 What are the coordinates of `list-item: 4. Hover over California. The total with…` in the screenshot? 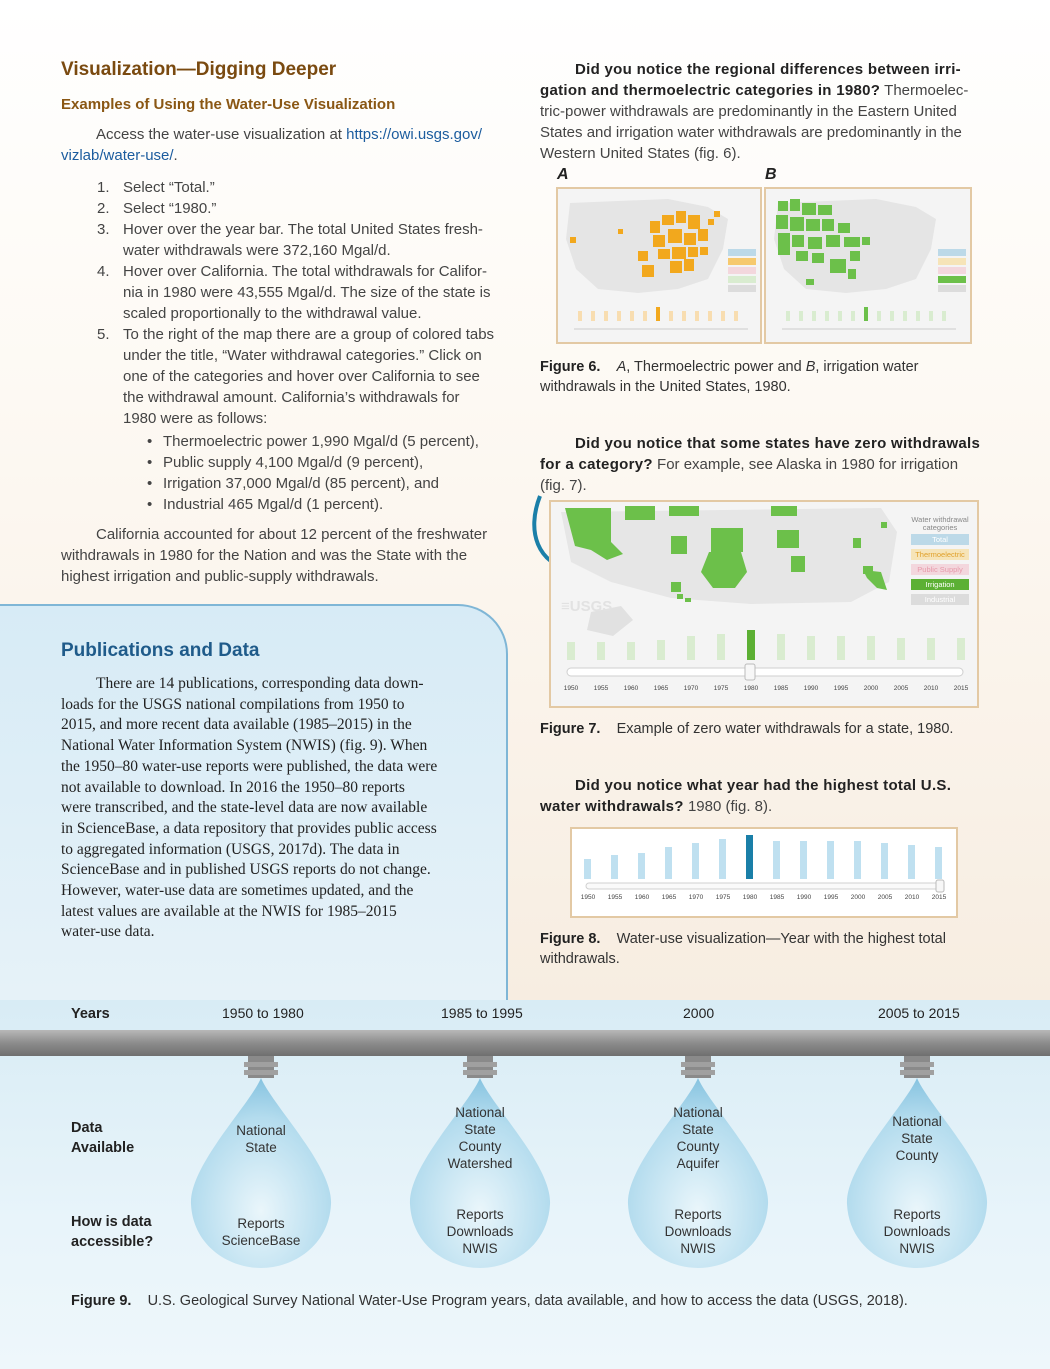 It's located at (291, 292).